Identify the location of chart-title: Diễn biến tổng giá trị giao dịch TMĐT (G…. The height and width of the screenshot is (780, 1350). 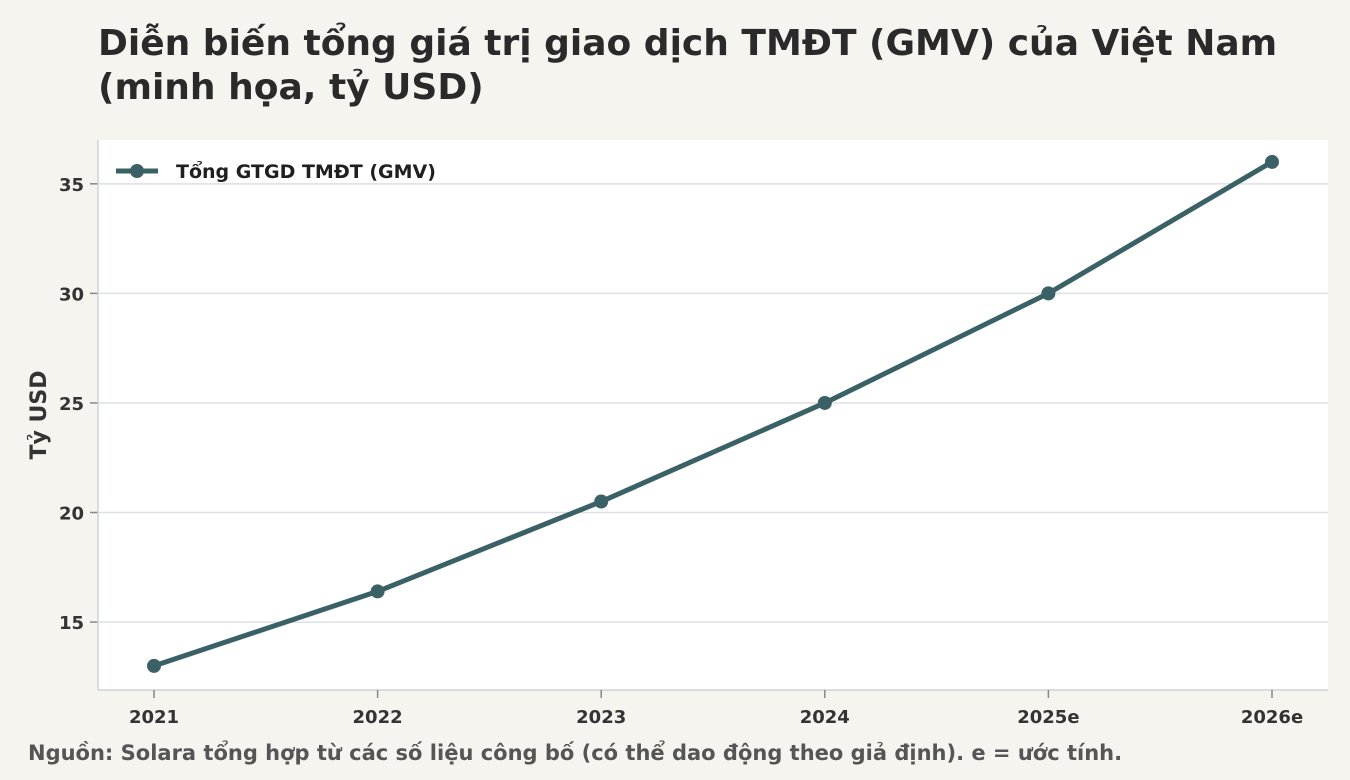
(688, 65).